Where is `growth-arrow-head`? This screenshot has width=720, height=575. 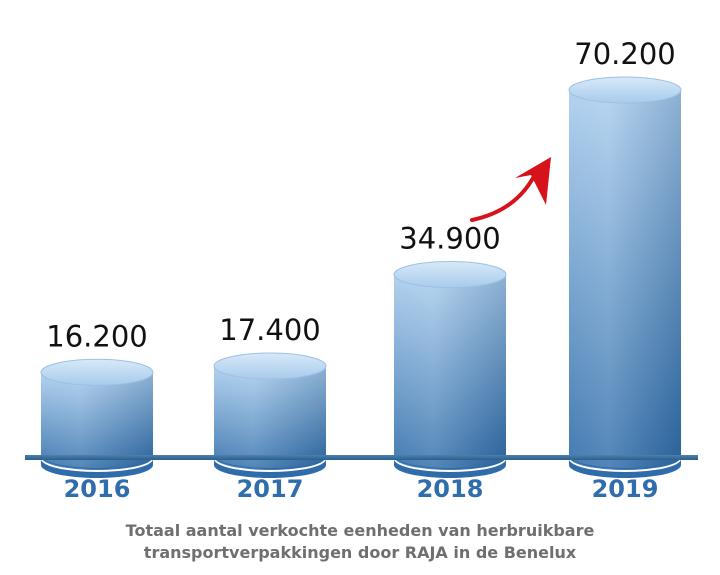 growth-arrow-head is located at coordinates (533, 181).